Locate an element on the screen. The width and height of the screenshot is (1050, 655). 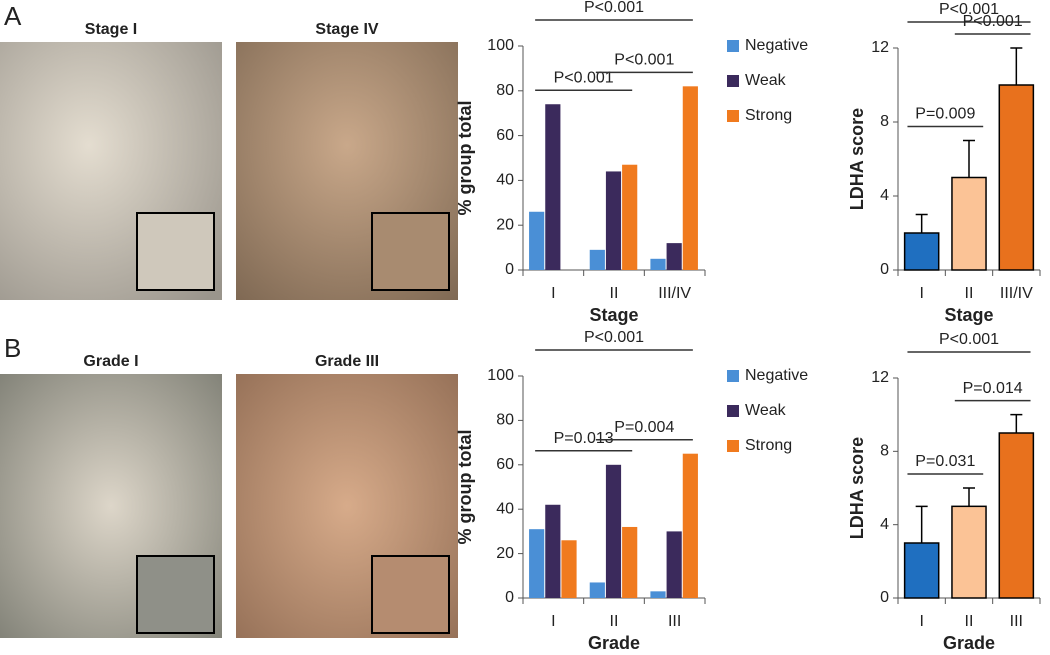
significance-label: P=0.031 is located at coordinates (945, 461).